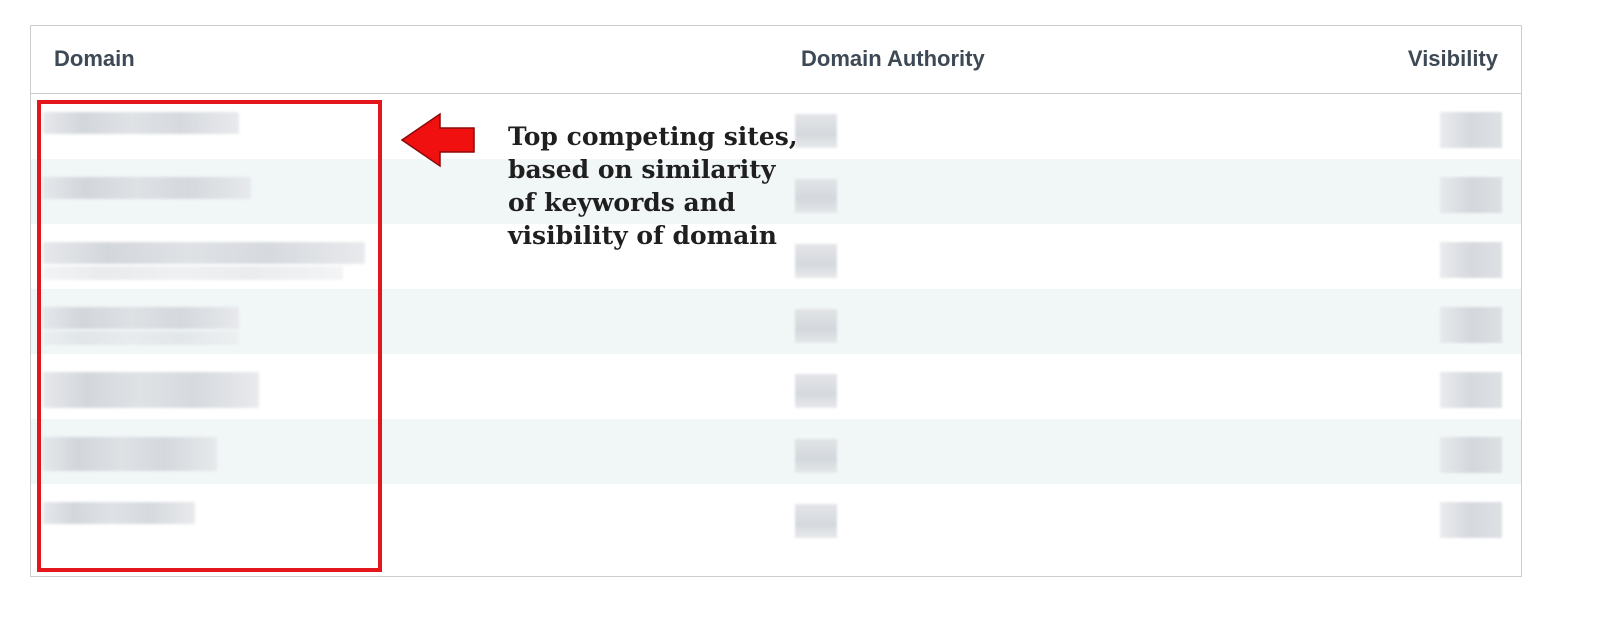  I want to click on column-header-visibility: Visibility, so click(1452, 58).